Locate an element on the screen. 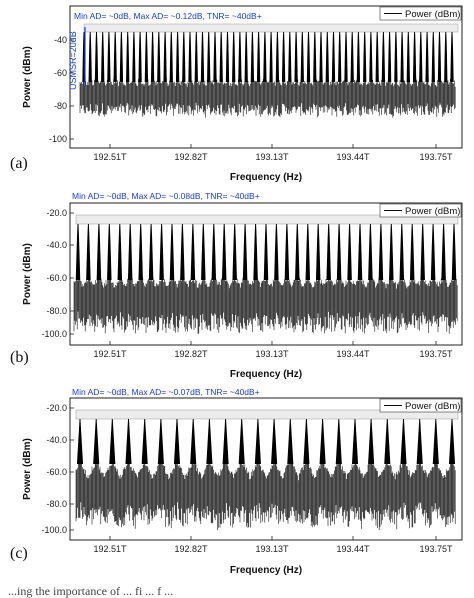  panel-a-noise-floor is located at coordinates (267, 97).